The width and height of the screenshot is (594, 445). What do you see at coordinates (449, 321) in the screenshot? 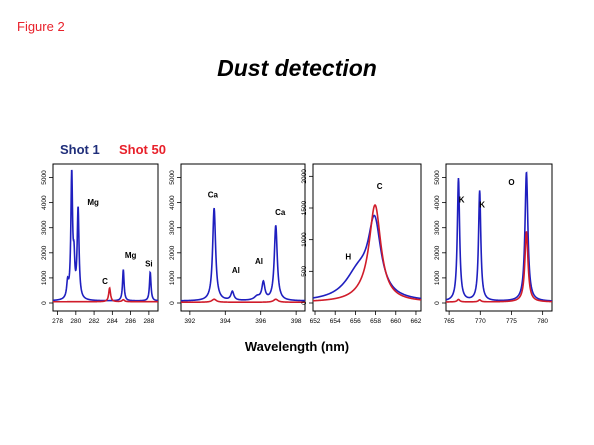
I see `x-tick-label: 765` at bounding box center [449, 321].